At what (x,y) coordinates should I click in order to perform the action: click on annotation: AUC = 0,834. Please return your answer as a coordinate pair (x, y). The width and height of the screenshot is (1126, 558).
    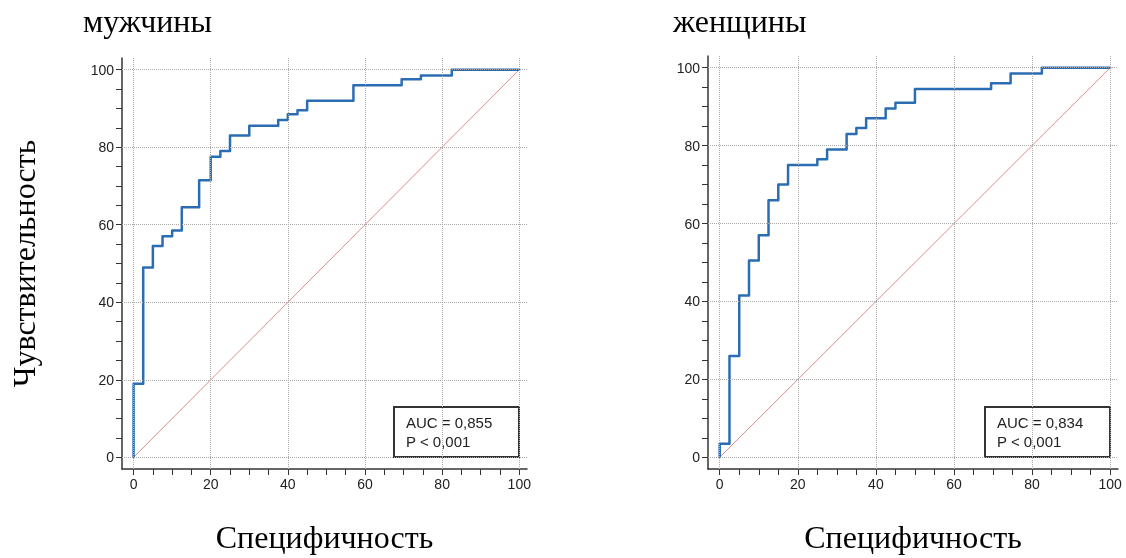
    Looking at the image, I should click on (1040, 422).